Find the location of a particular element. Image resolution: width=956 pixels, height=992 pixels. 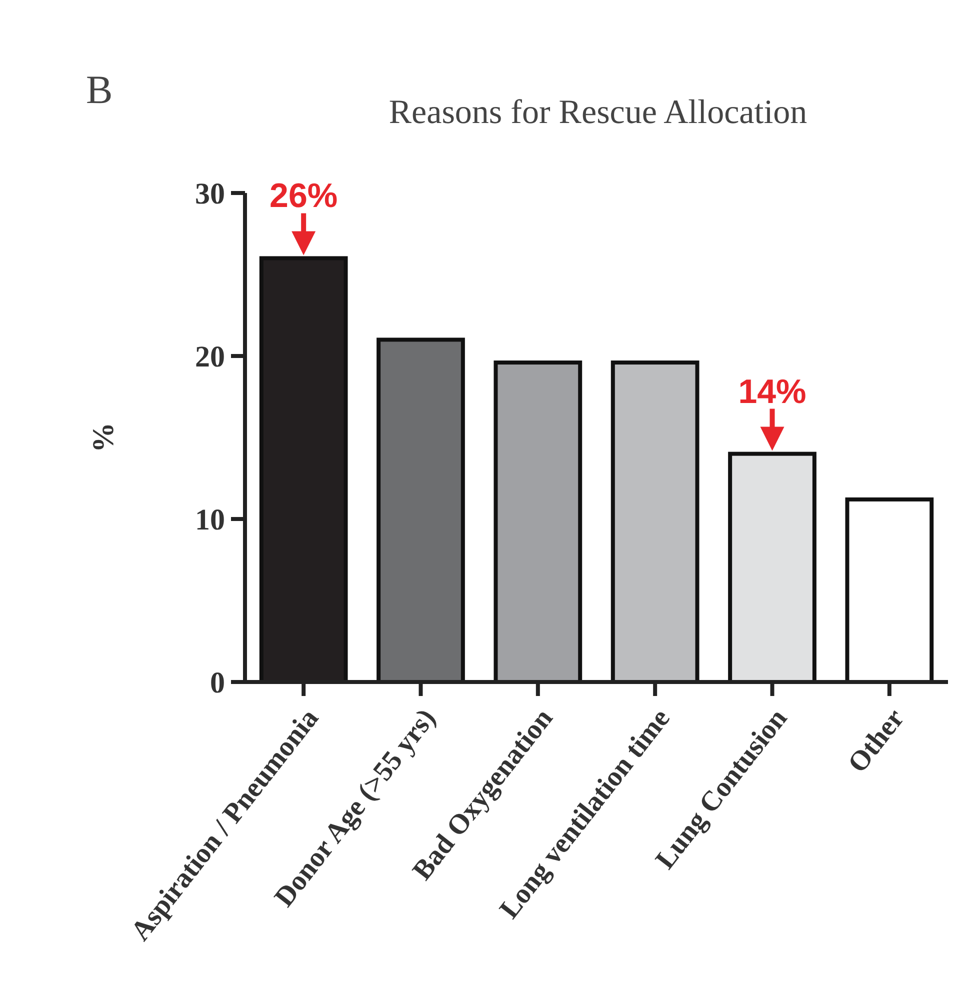

data-label: 14% is located at coordinates (772, 391).